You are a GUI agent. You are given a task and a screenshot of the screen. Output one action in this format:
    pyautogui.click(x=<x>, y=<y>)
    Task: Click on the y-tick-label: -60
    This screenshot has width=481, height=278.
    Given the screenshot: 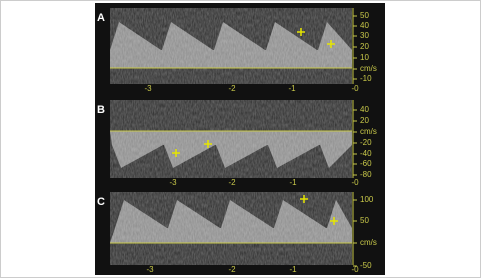 What is the action you would take?
    pyautogui.click(x=366, y=163)
    